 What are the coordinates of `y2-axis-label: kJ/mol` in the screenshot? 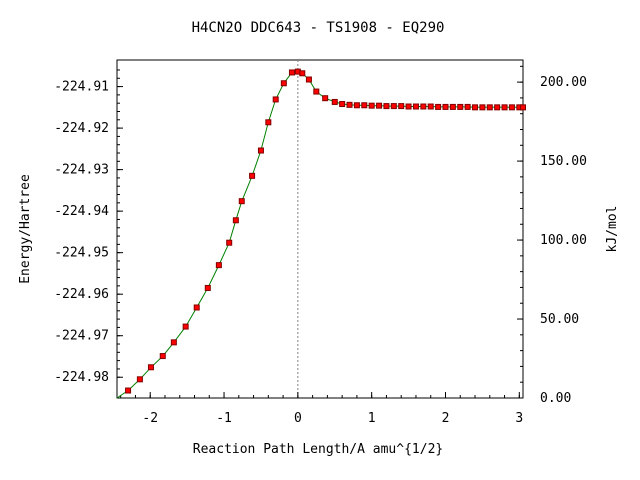 It's located at (612, 229).